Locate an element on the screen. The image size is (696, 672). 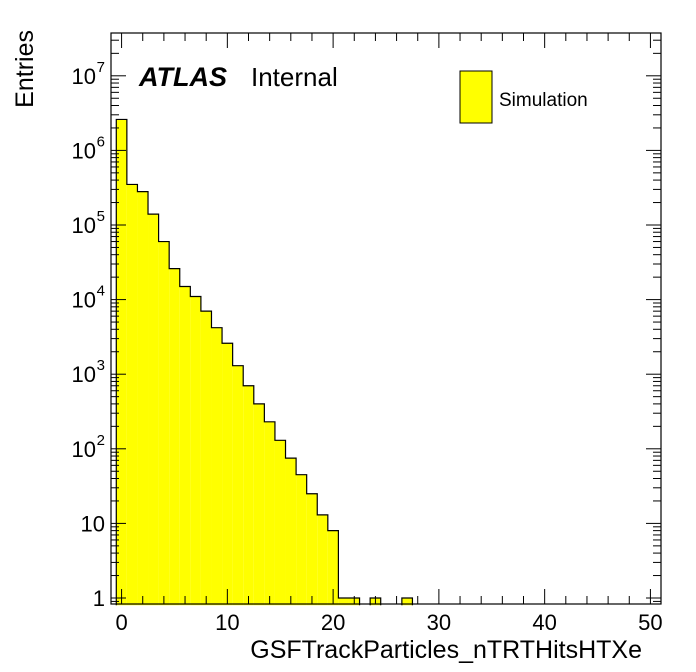
y-axis-title: Entries is located at coordinates (25, 69).